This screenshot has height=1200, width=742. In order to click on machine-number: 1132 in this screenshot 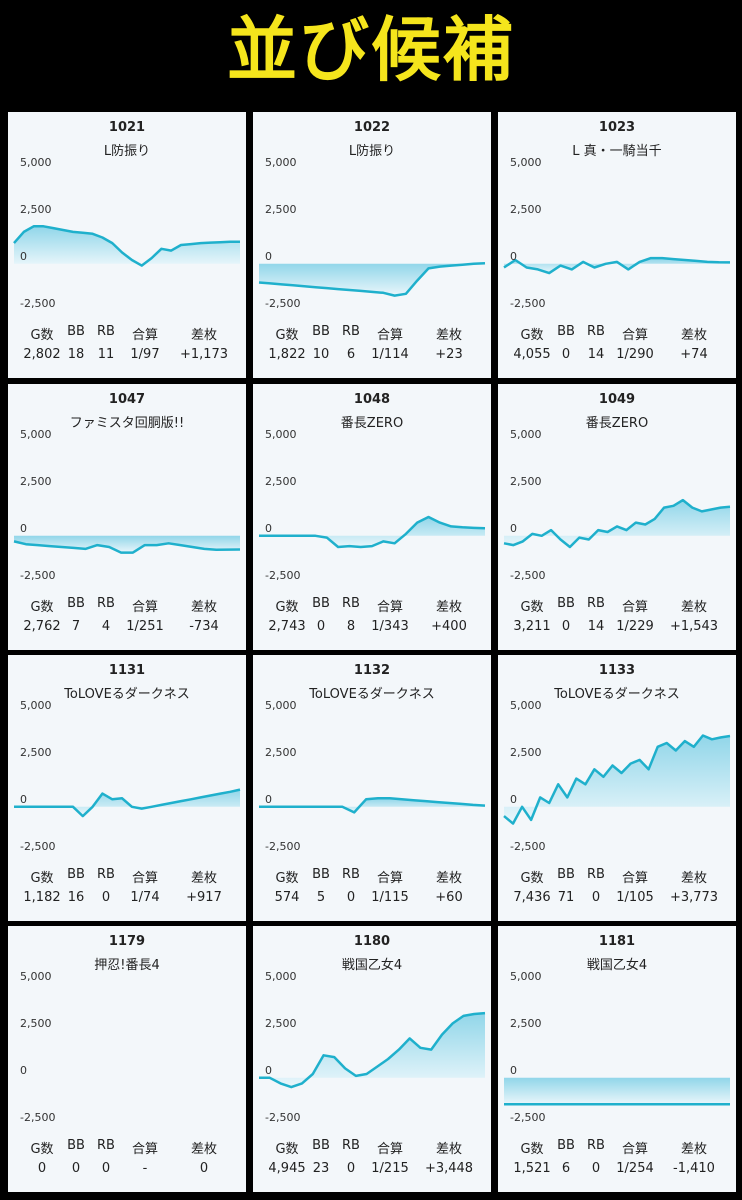, I will do `click(372, 670)`.